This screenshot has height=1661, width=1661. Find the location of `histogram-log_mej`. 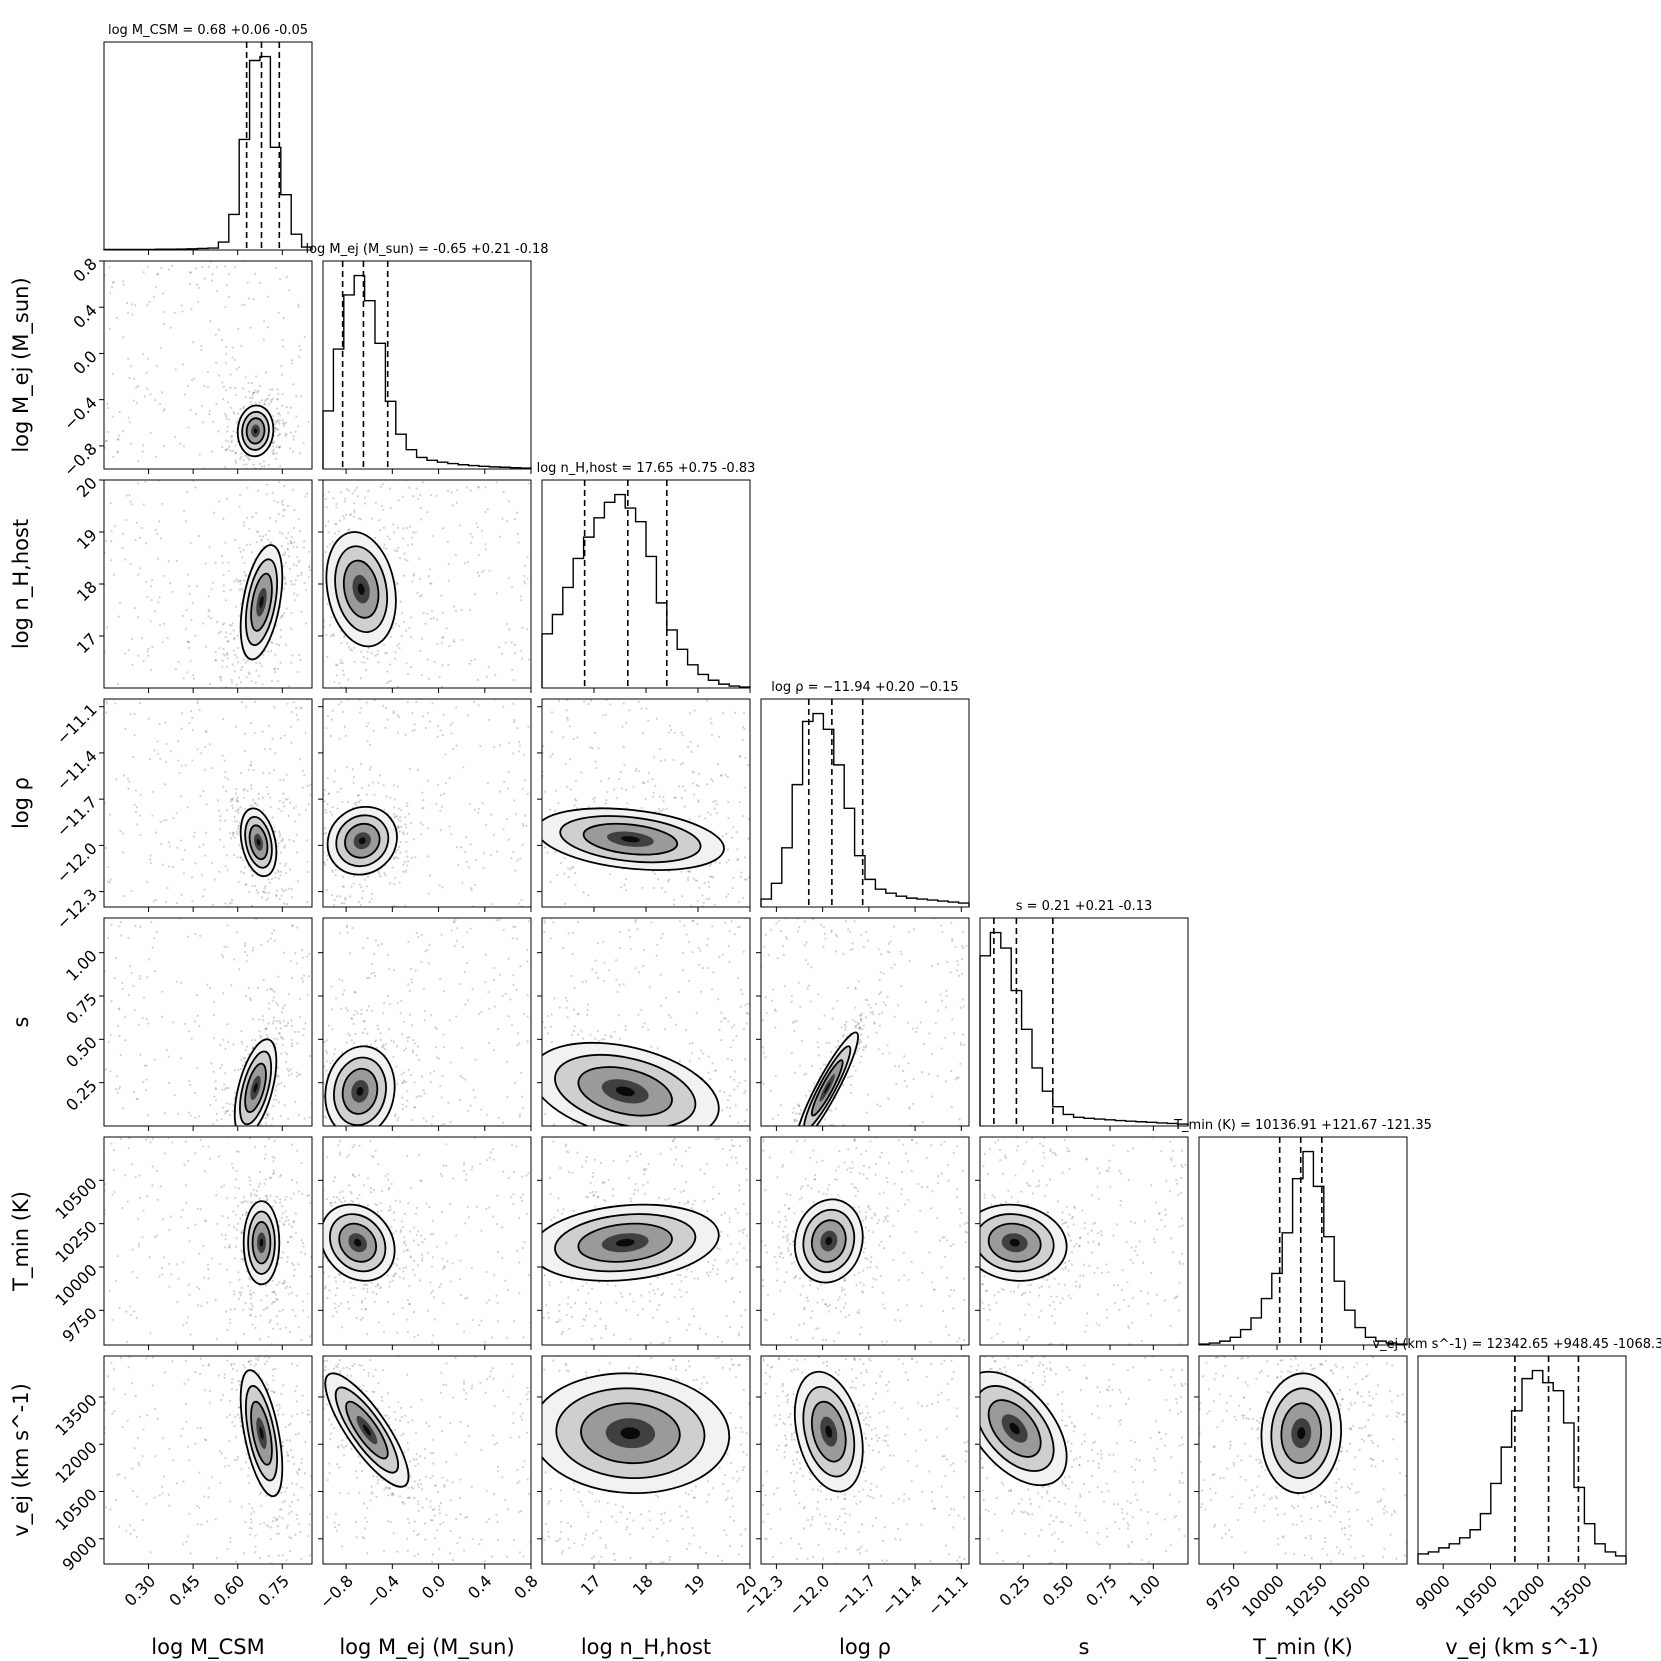

histogram-log_mej is located at coordinates (427, 371).